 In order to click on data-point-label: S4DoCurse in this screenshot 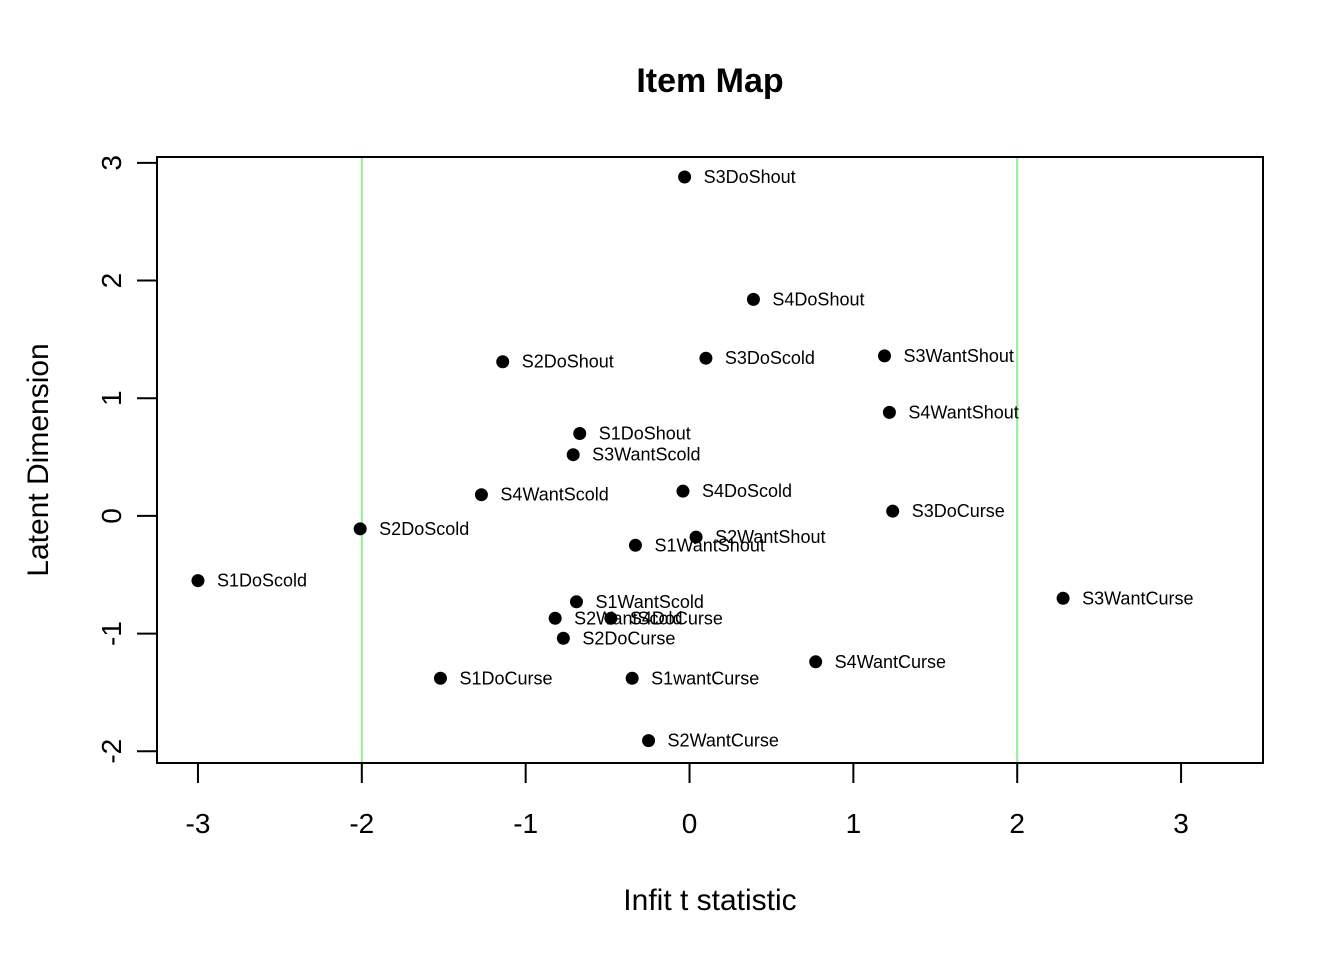, I will do `click(676, 618)`.